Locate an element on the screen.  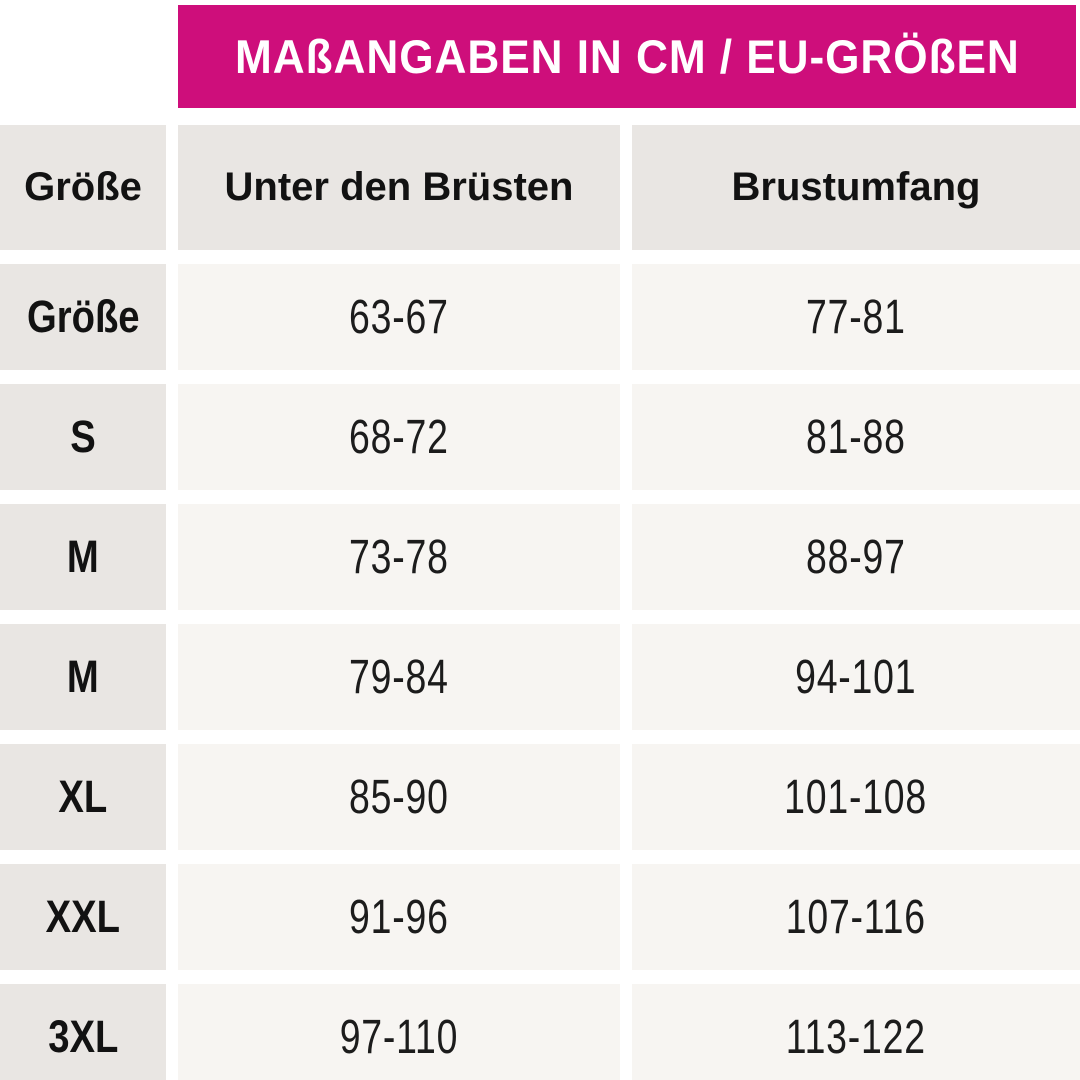
banner-title: MAßANGABEN IN CM / EU-GRÖßEN is located at coordinates (627, 56).